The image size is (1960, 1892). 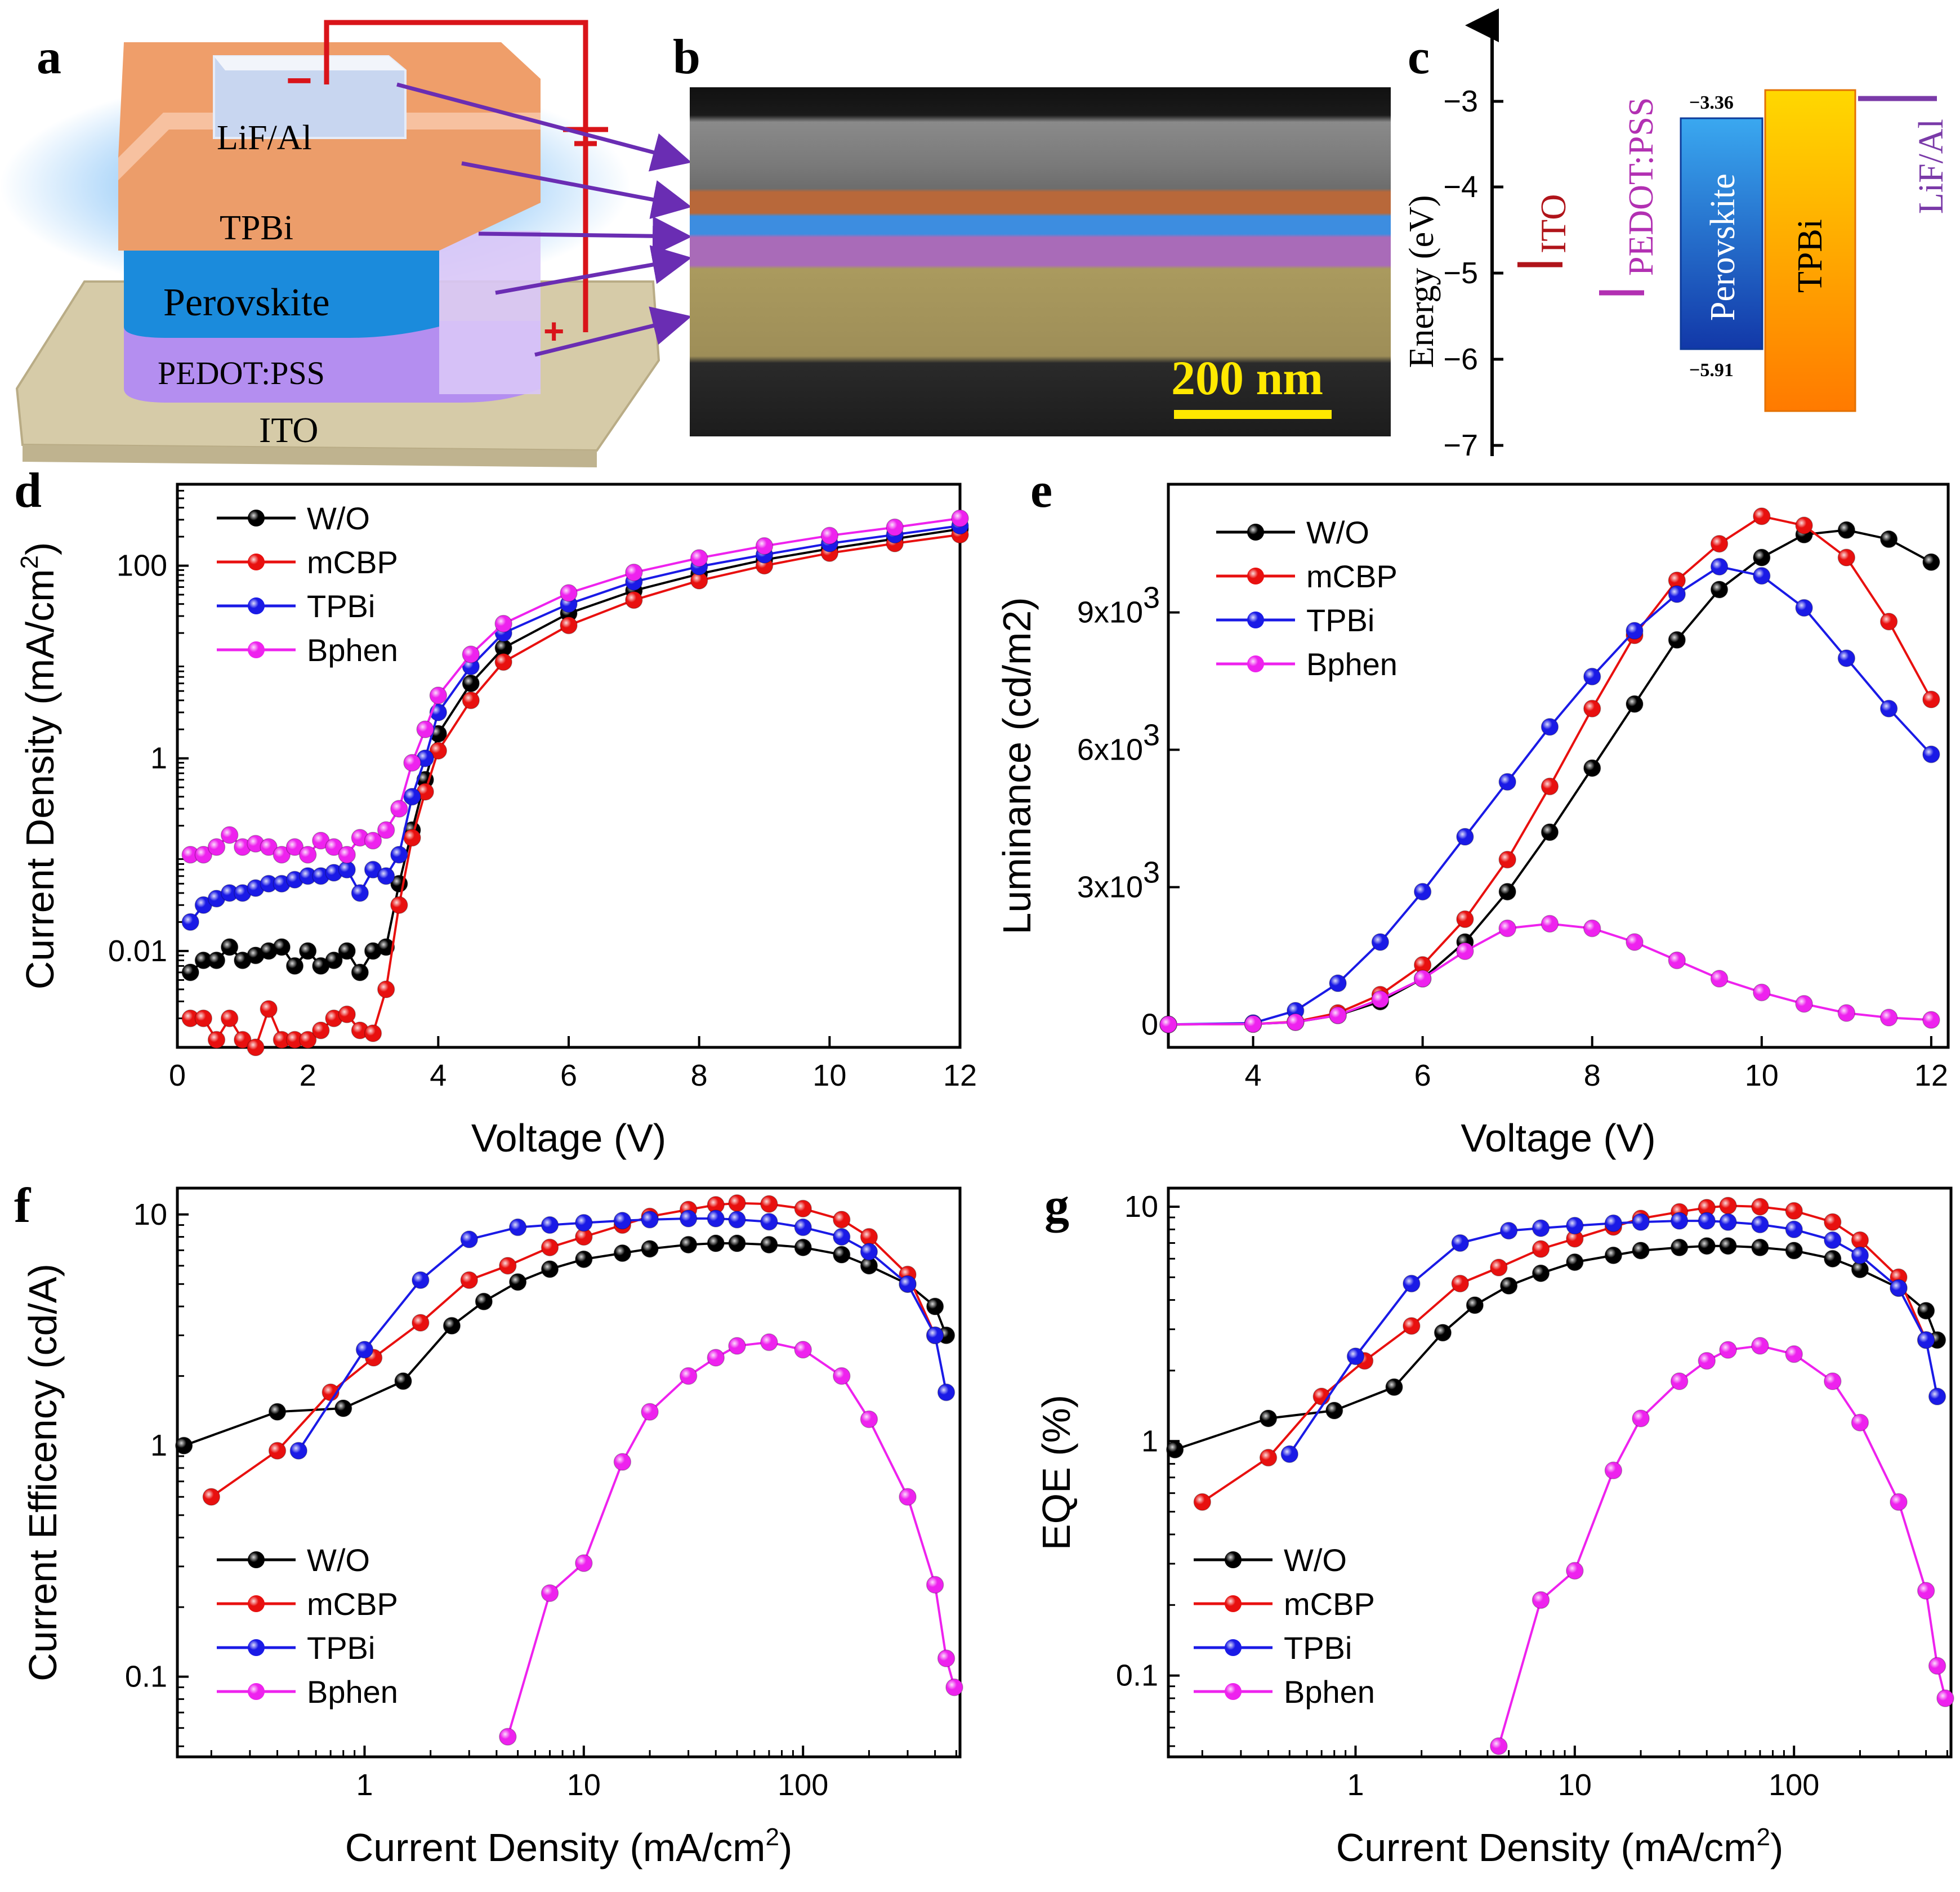 What do you see at coordinates (1340, 620) in the screenshot?
I see `legend-label: TPBi` at bounding box center [1340, 620].